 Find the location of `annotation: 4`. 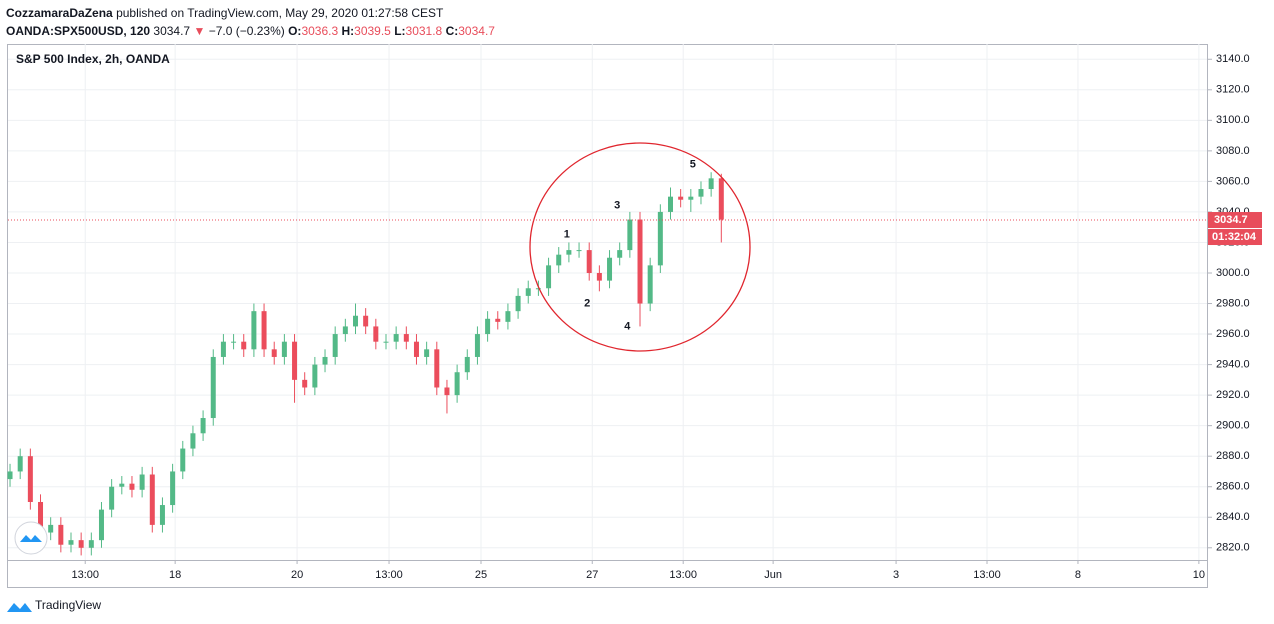

annotation: 4 is located at coordinates (627, 326).